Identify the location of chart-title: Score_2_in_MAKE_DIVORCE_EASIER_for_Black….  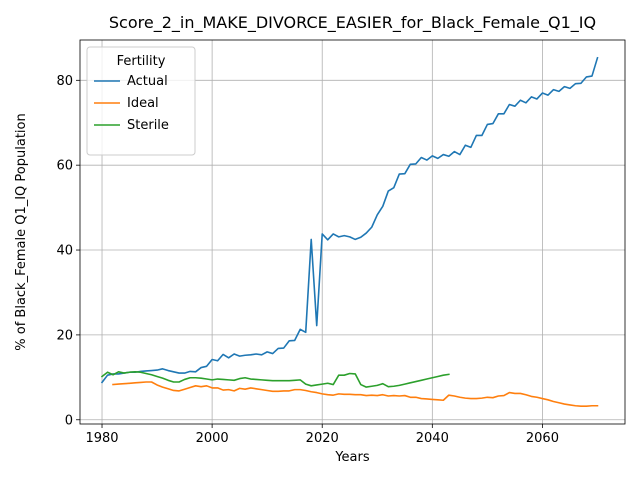
(352, 23).